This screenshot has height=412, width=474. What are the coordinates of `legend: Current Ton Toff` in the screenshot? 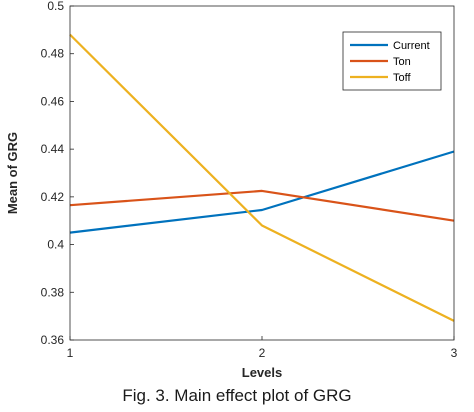 It's located at (392, 61).